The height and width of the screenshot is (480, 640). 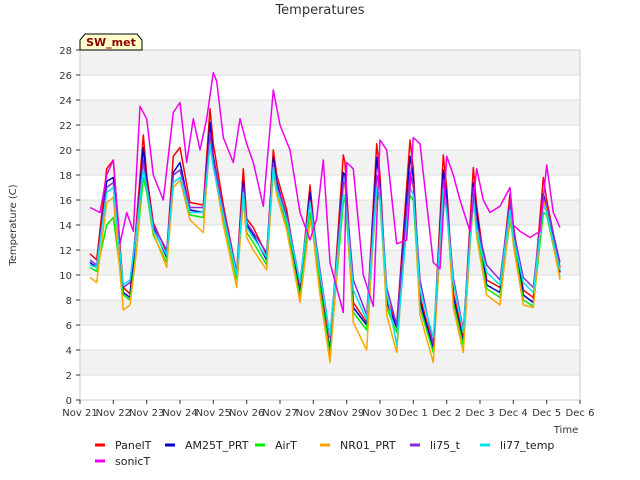 I want to click on legend-label-li77_temp: li77_temp, so click(x=527, y=445).